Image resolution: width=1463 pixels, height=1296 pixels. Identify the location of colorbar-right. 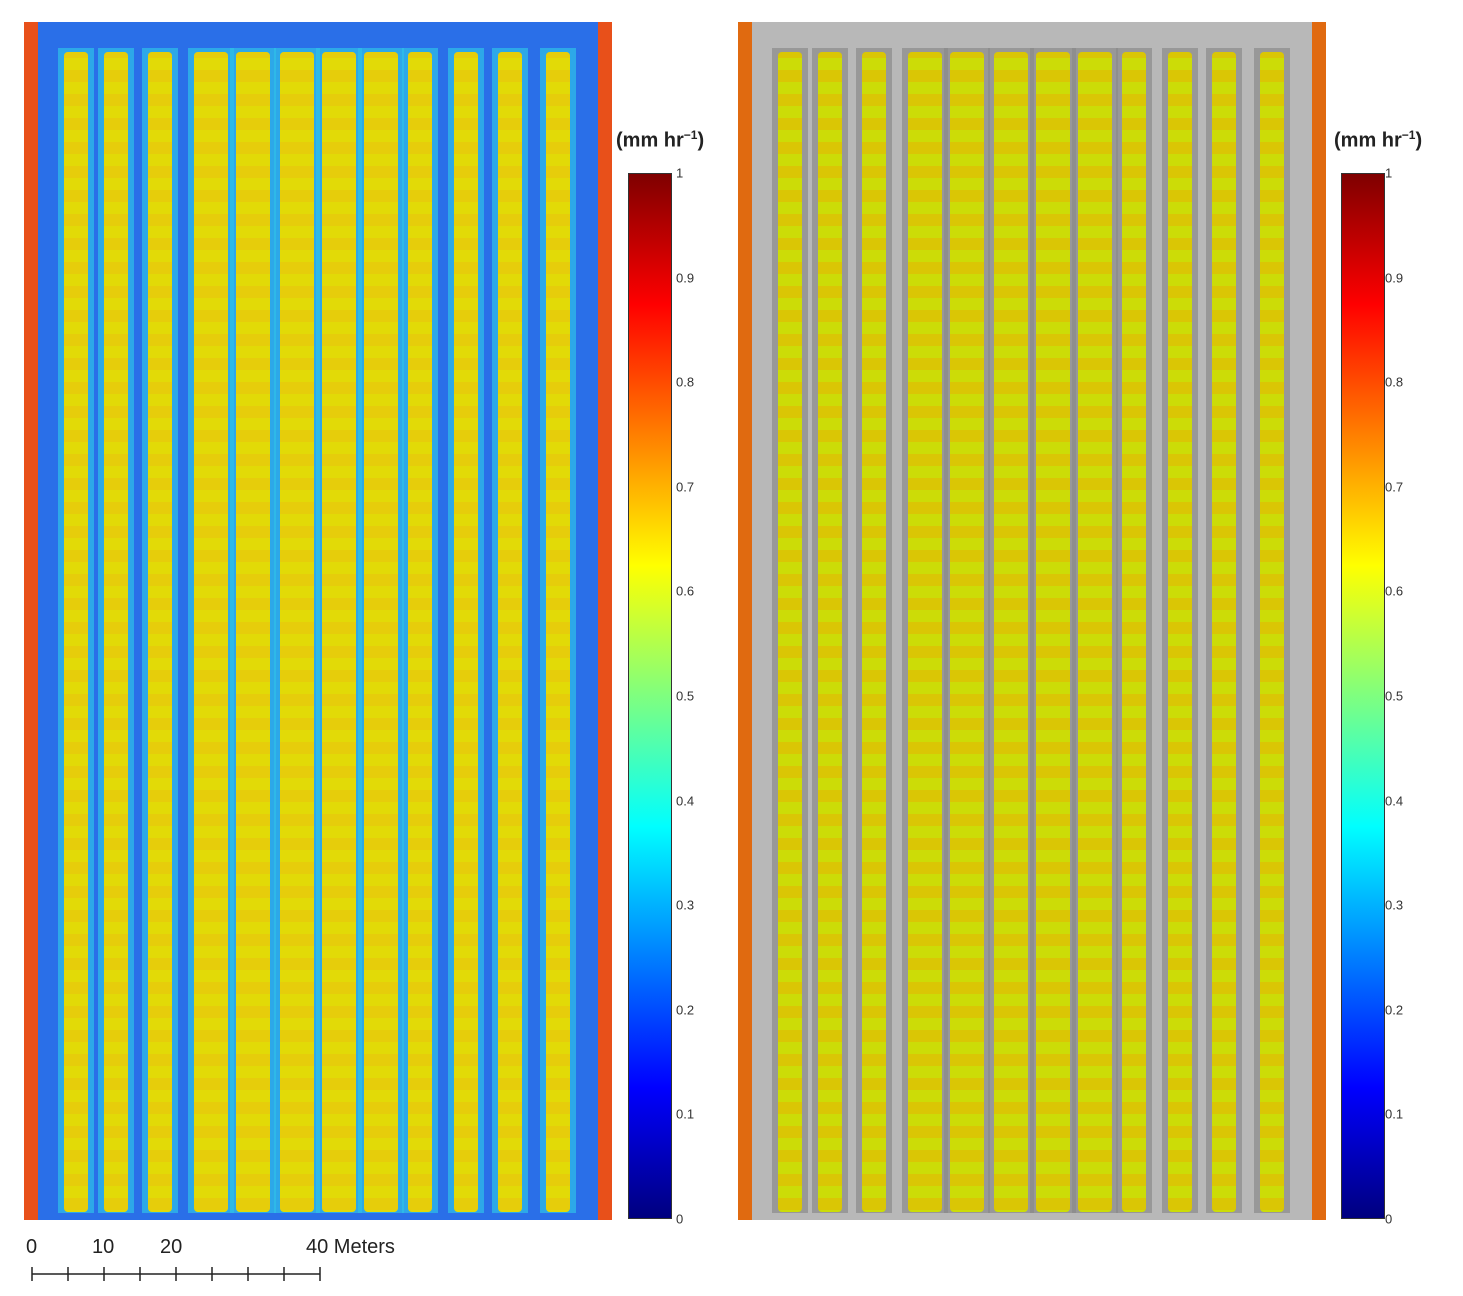
(1363, 696).